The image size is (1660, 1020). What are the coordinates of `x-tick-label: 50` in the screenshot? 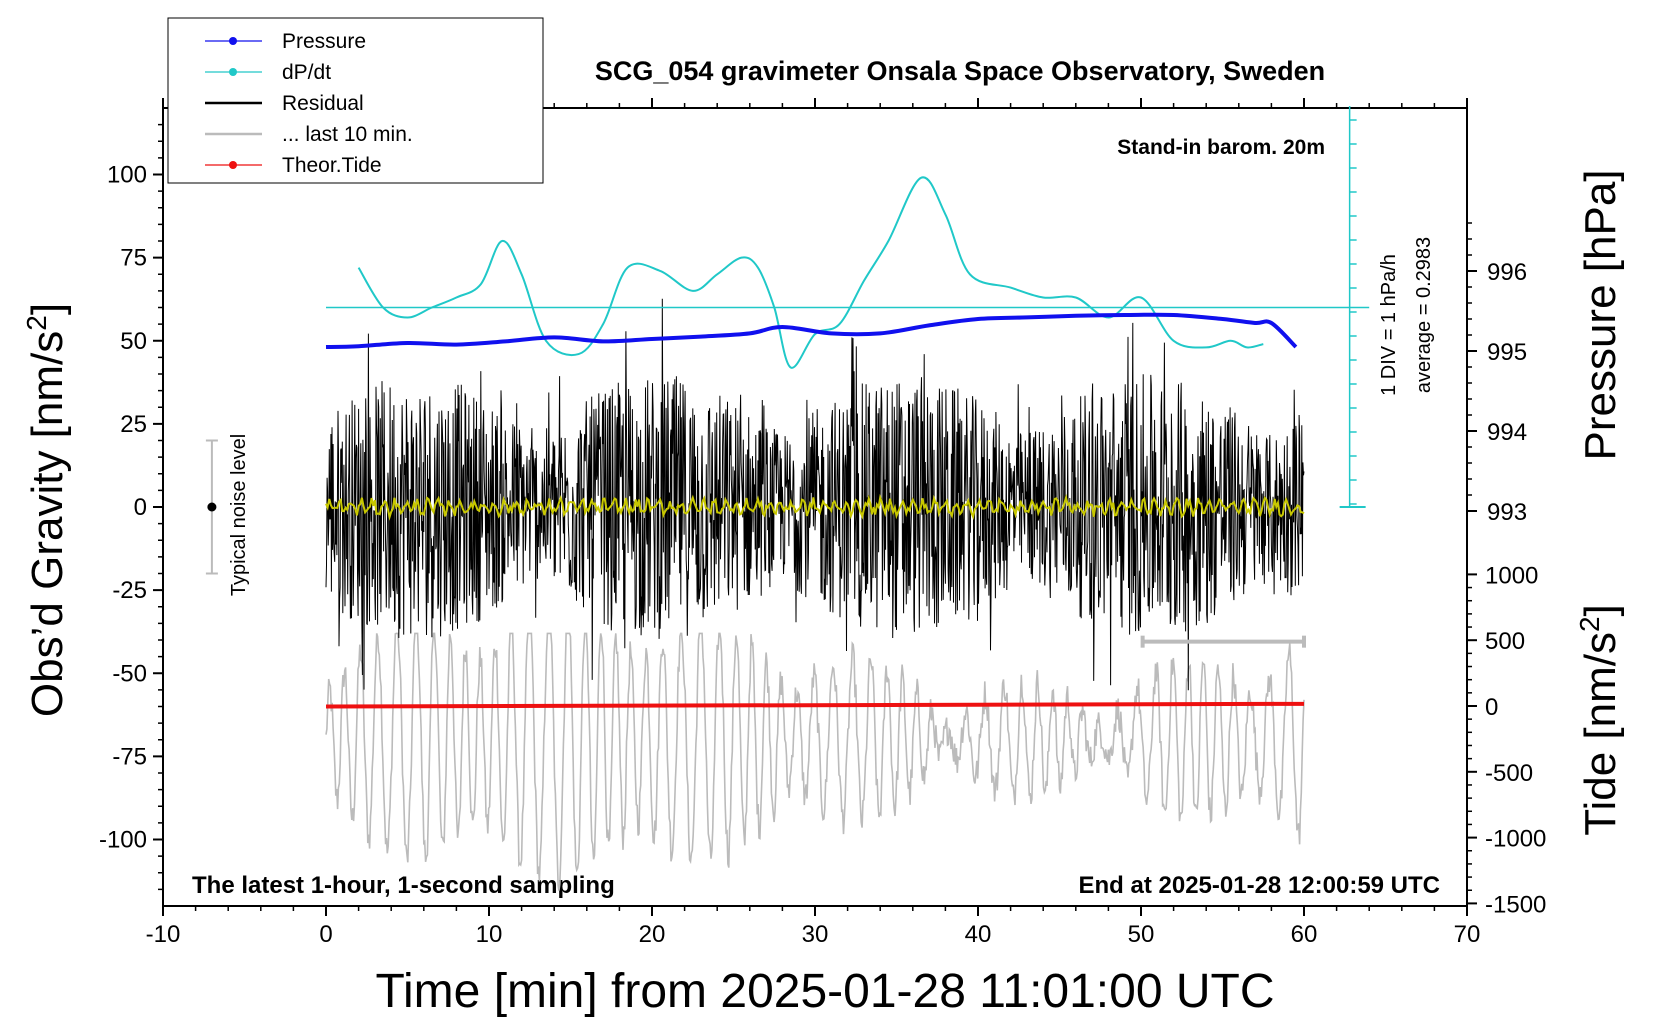 It's located at (1141, 934).